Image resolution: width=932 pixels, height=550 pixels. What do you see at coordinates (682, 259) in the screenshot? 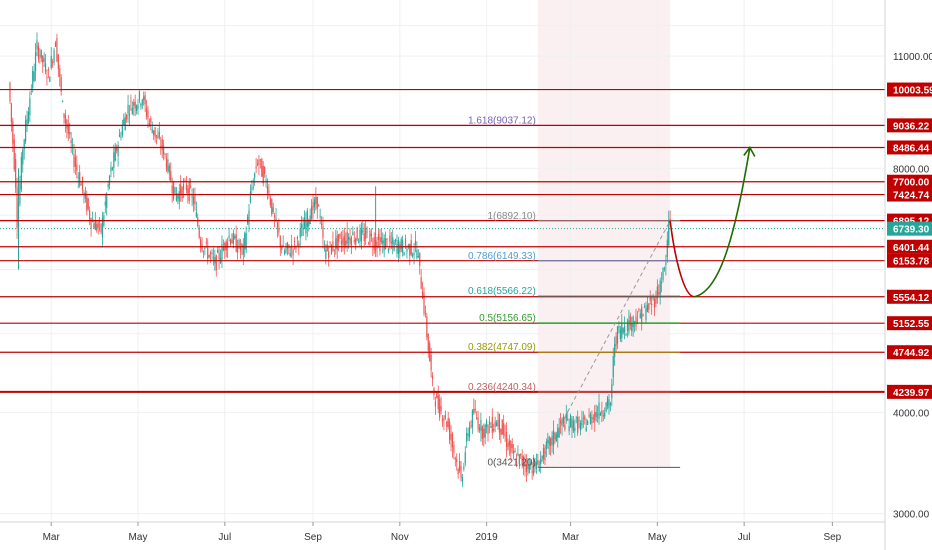
I see `projection-down-path` at bounding box center [682, 259].